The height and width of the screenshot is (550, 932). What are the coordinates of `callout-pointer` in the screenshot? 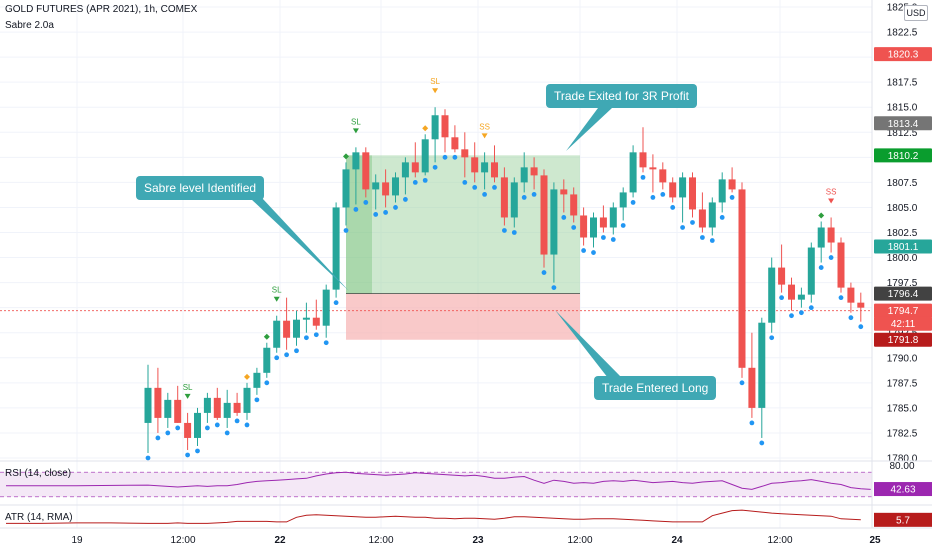 It's located at (588, 344).